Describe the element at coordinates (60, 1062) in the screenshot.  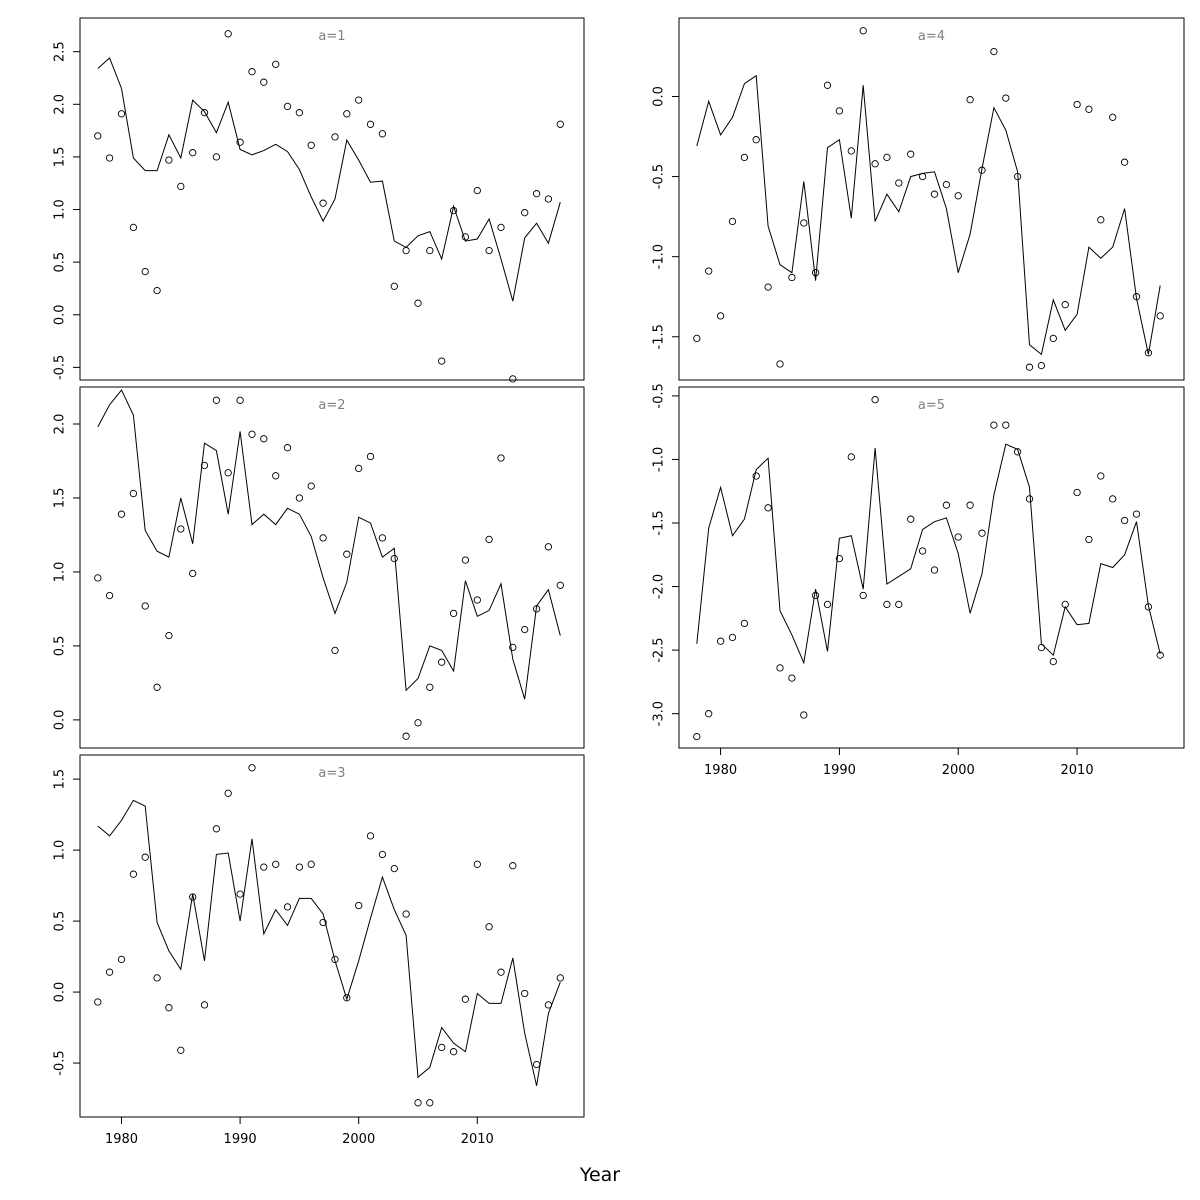
I see `y-tick-label: -0.5` at that location.